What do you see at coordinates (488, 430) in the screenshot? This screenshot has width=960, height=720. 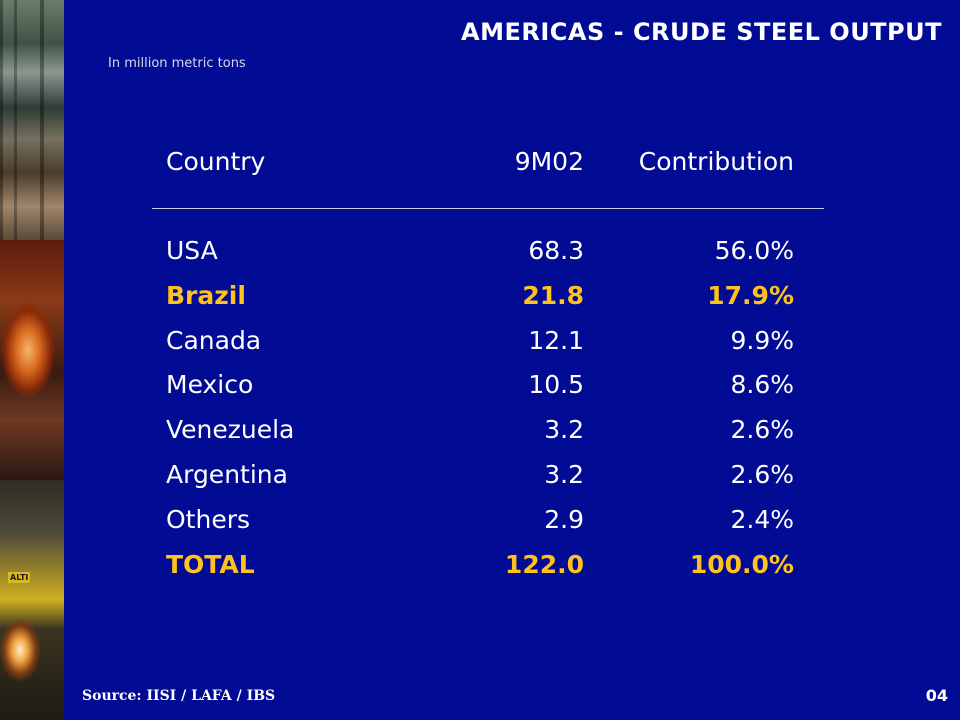 I see `table-row: Venezuela 3.2 2.6%` at bounding box center [488, 430].